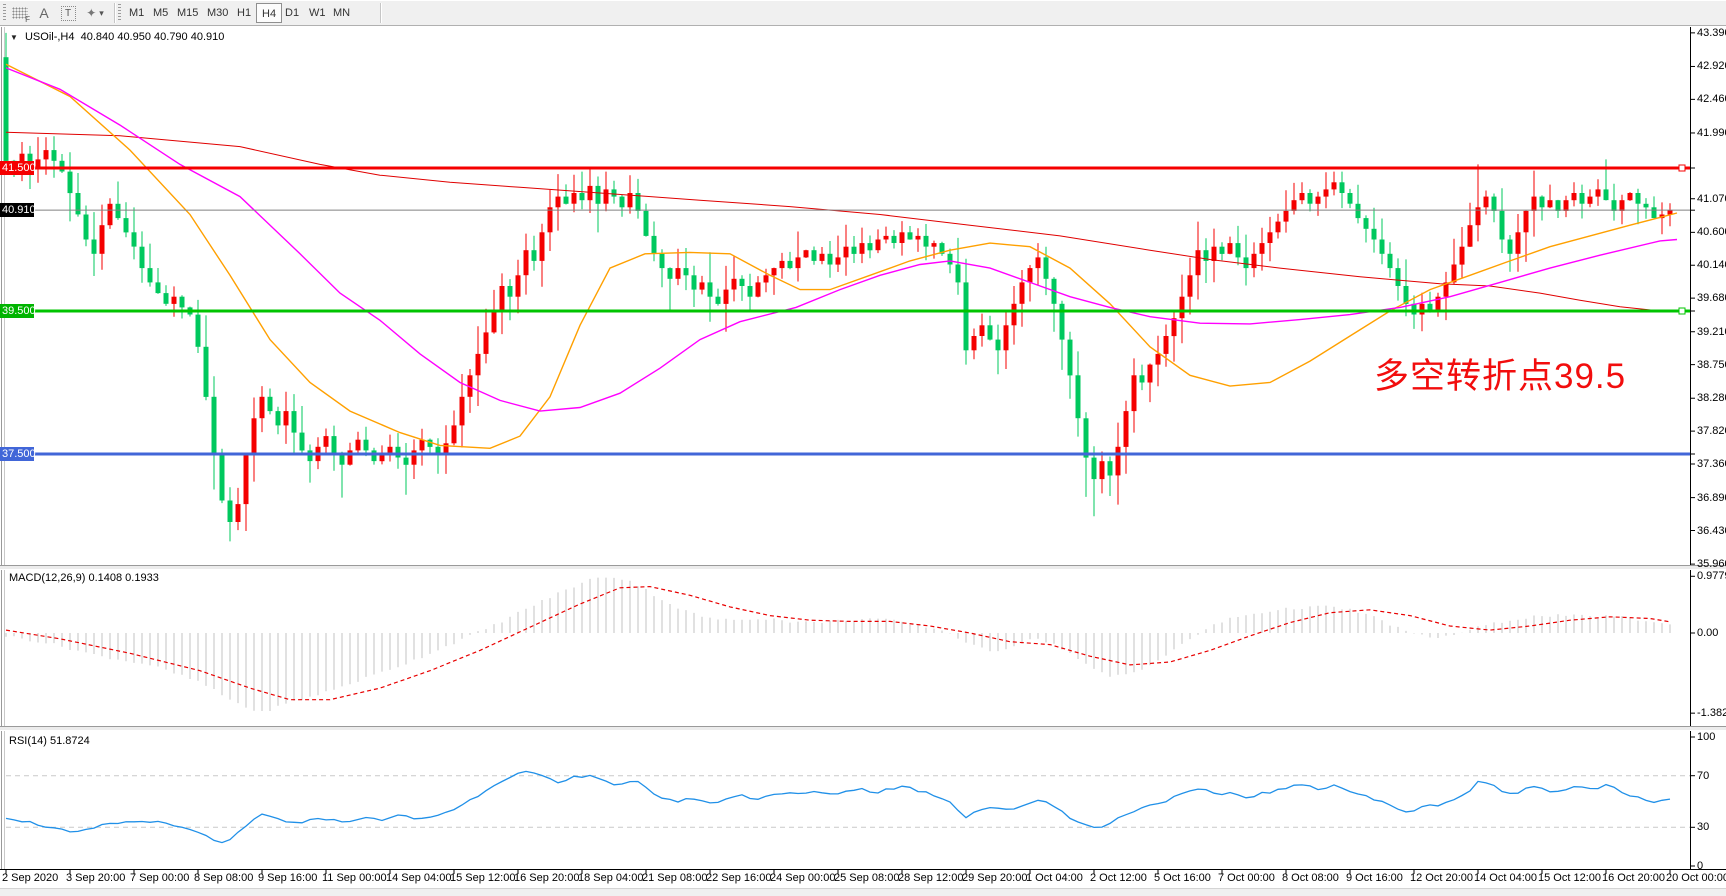 This screenshot has height=896, width=1726. Describe the element at coordinates (14, 37) in the screenshot. I see `collapse-triangle-icon: ▼` at that location.